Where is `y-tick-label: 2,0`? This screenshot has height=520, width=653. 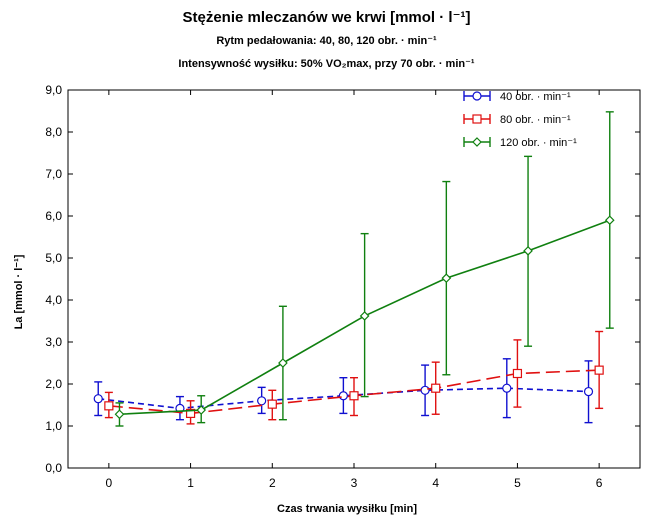
y-tick-label: 2,0 is located at coordinates (53, 384).